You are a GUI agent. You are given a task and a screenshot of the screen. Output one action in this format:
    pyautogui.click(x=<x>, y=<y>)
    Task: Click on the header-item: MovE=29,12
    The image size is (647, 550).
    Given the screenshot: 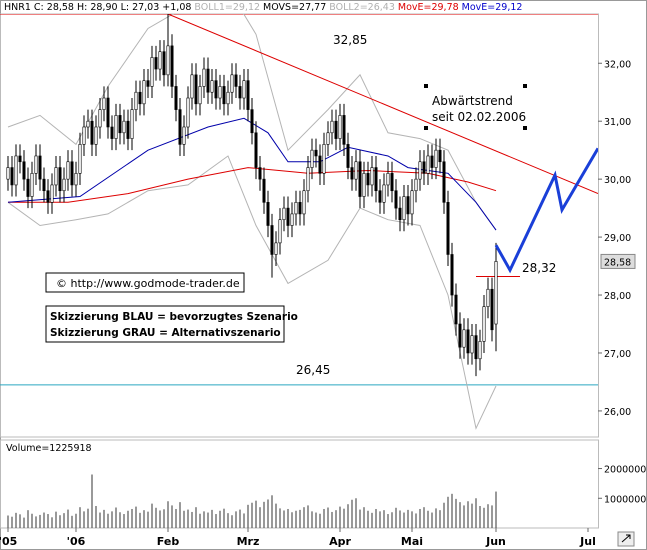 What is the action you would take?
    pyautogui.click(x=492, y=7)
    